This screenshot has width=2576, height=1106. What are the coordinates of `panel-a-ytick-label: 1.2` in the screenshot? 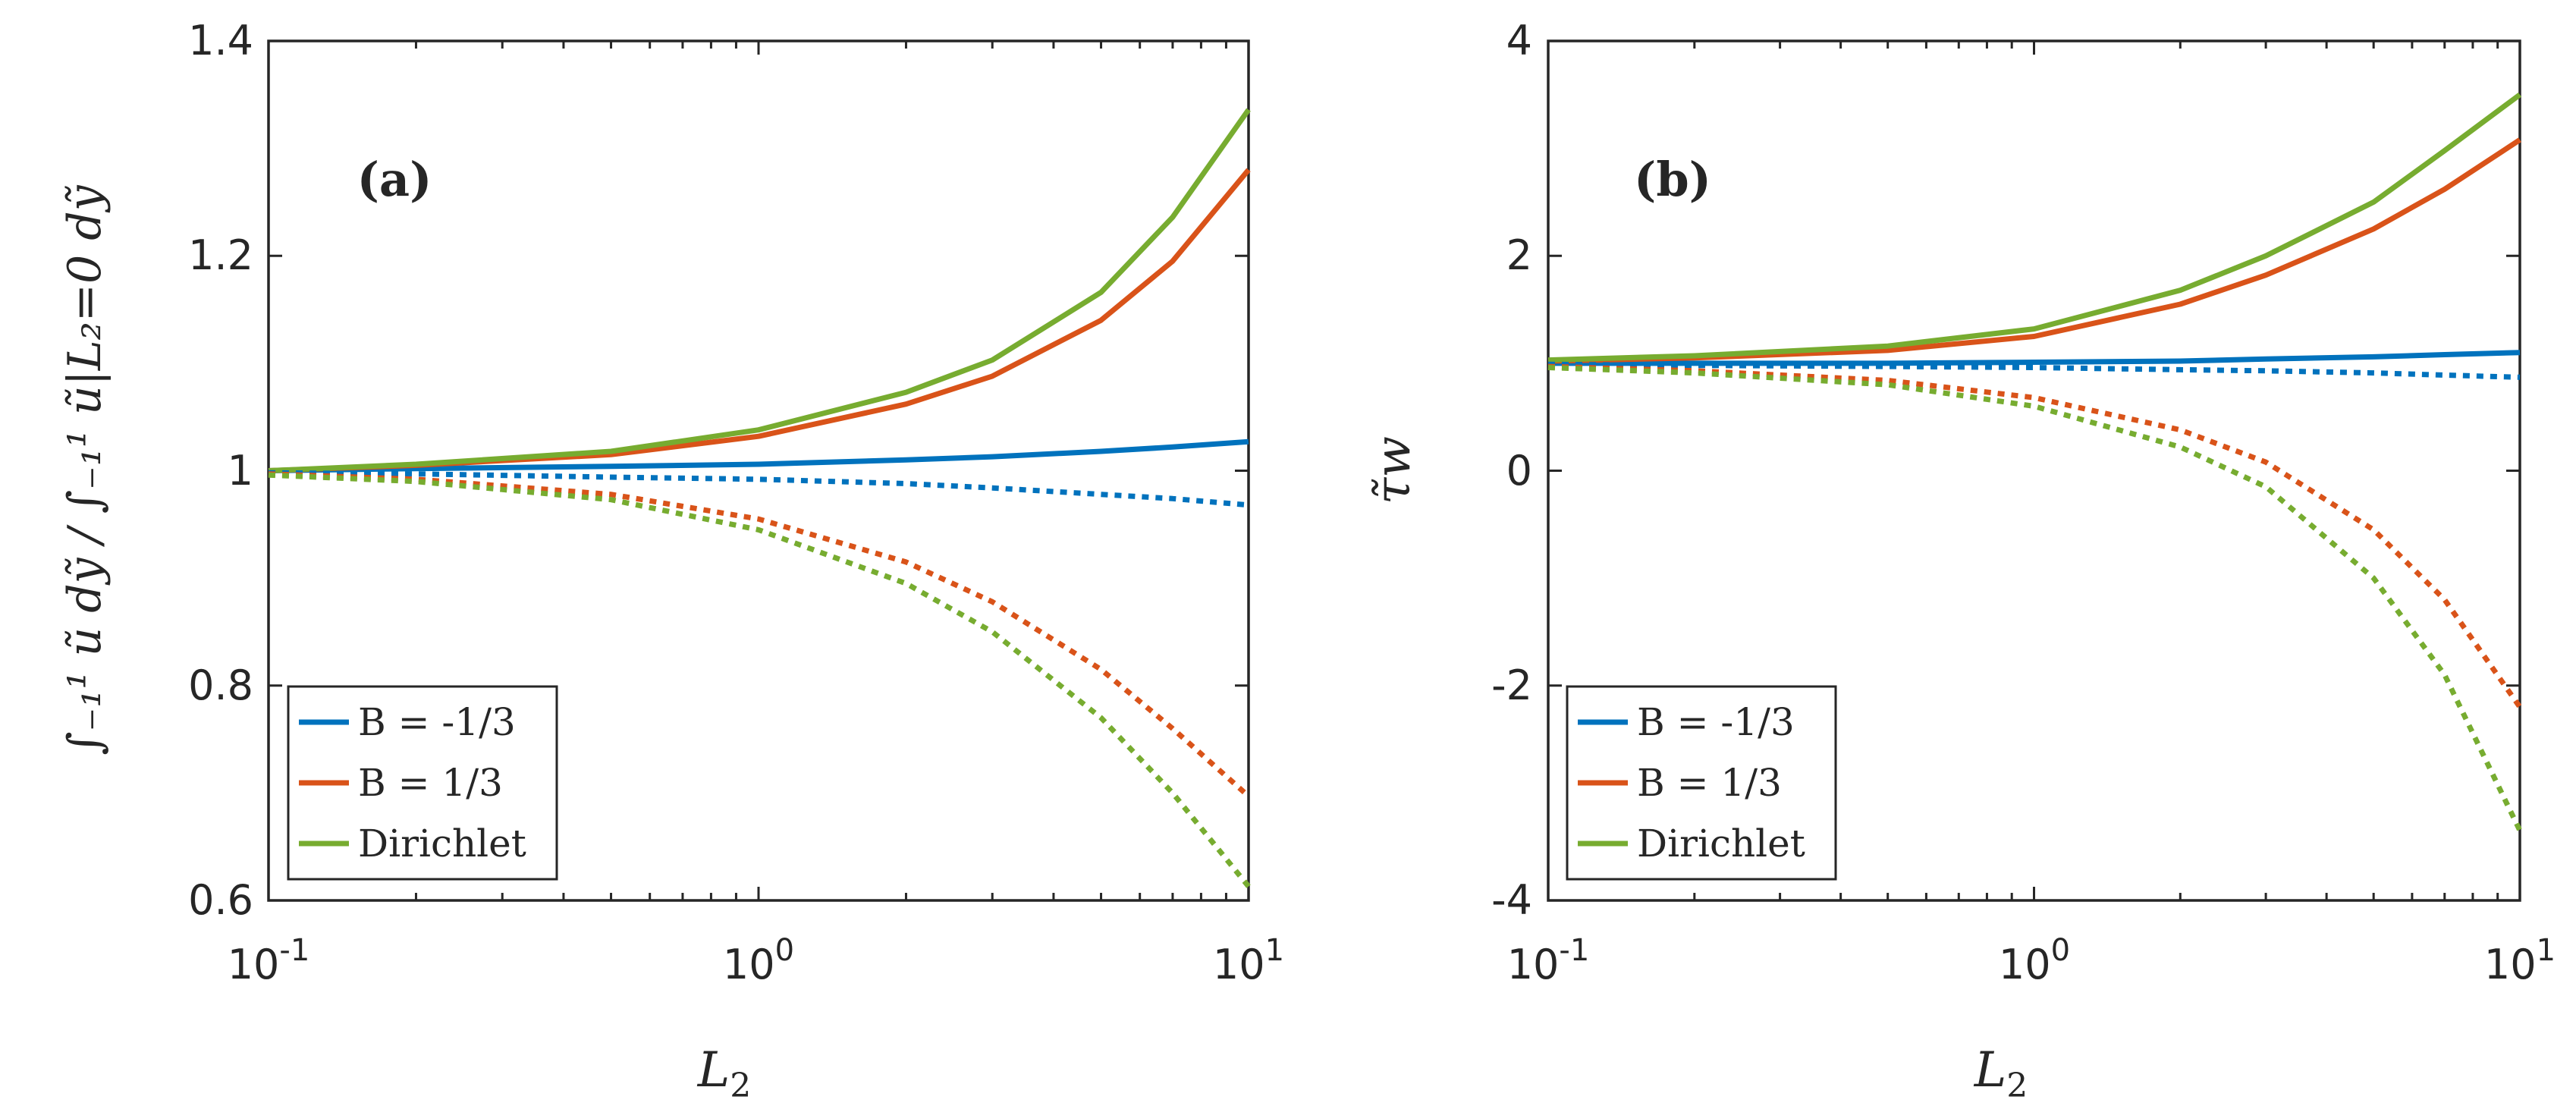 It's located at (220, 255).